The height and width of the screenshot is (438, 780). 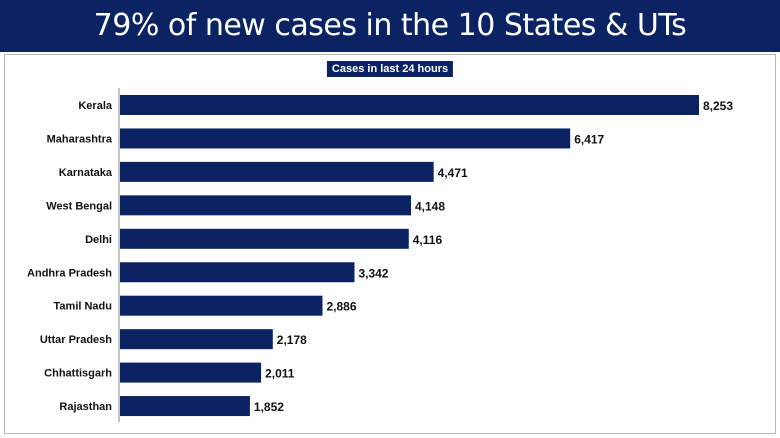 I want to click on value-label: 4,116, so click(x=428, y=240).